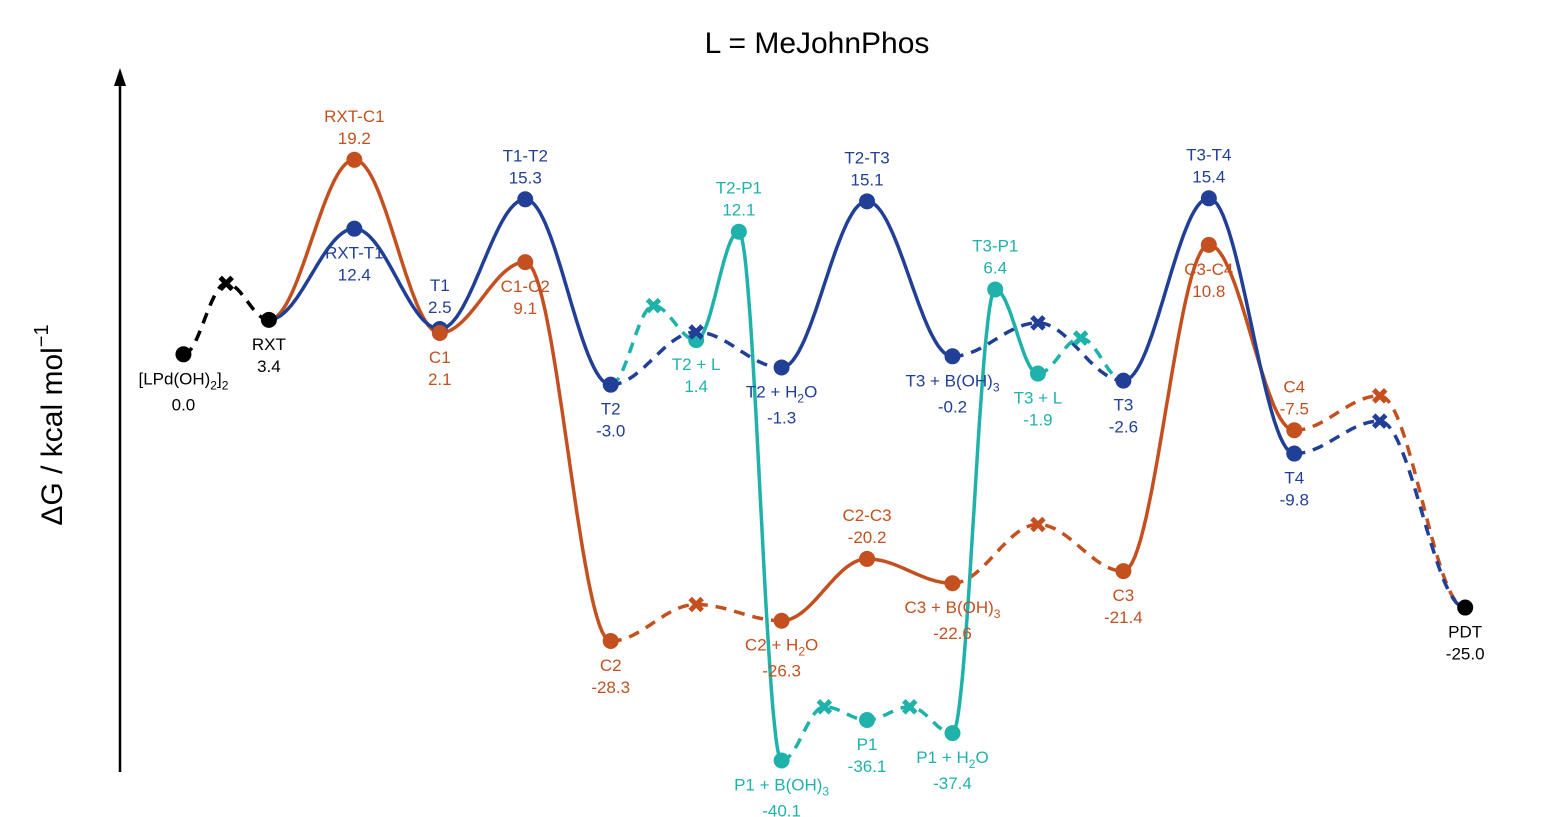 The width and height of the screenshot is (1544, 817). I want to click on label-value-RXTT1: 12.4, so click(354, 275).